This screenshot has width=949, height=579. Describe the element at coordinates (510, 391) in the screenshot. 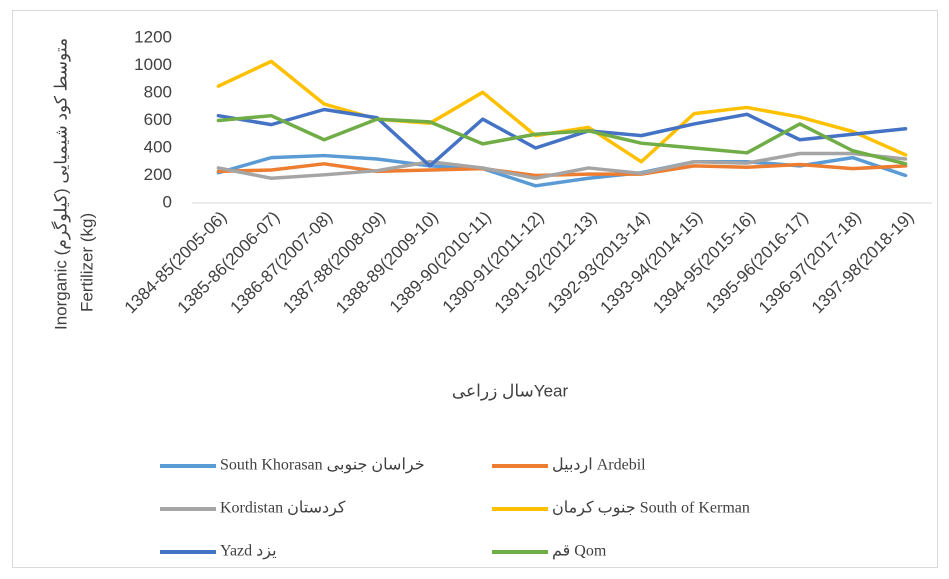

I see `x-axis-label: سال زراعیYear` at that location.